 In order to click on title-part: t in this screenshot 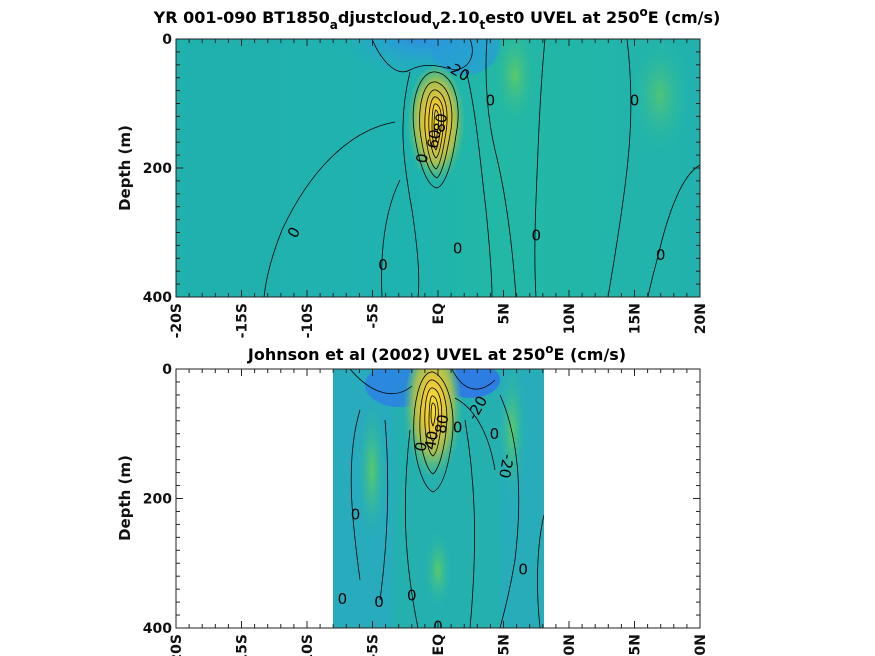, I will do `click(482, 25)`.